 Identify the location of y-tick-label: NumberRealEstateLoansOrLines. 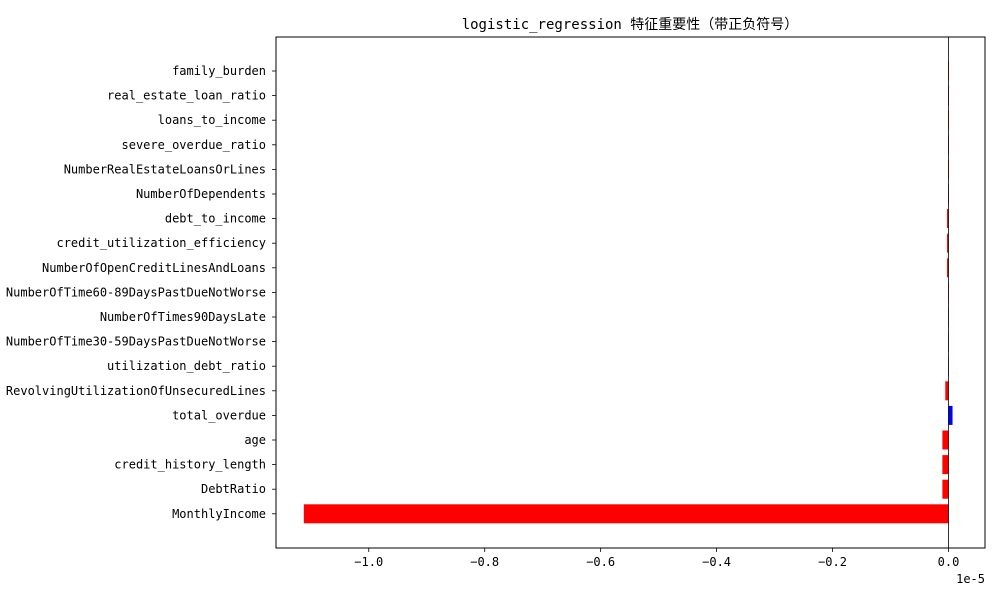
(165, 169).